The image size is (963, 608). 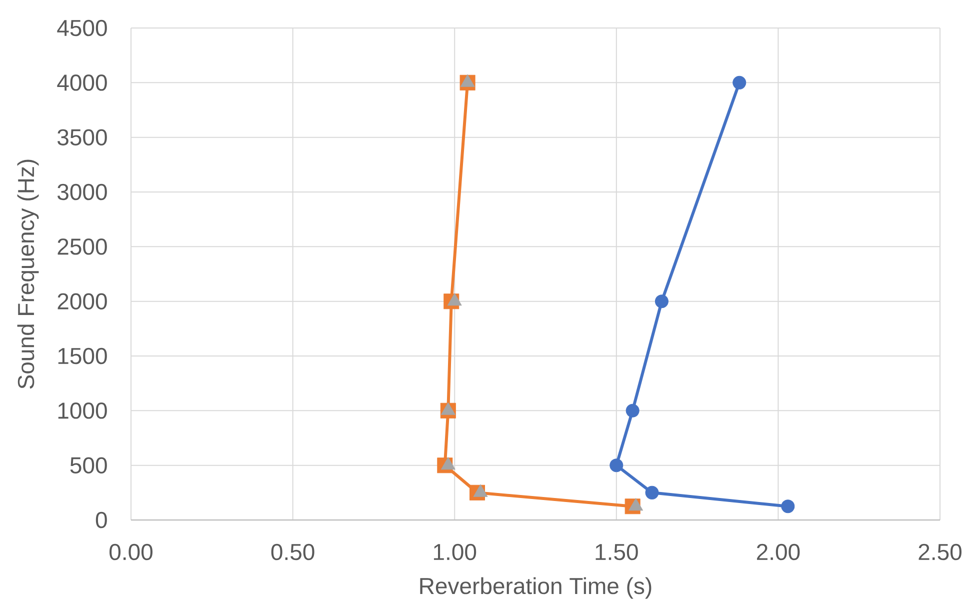 What do you see at coordinates (82, 246) in the screenshot?
I see `y-tick-label: 2500` at bounding box center [82, 246].